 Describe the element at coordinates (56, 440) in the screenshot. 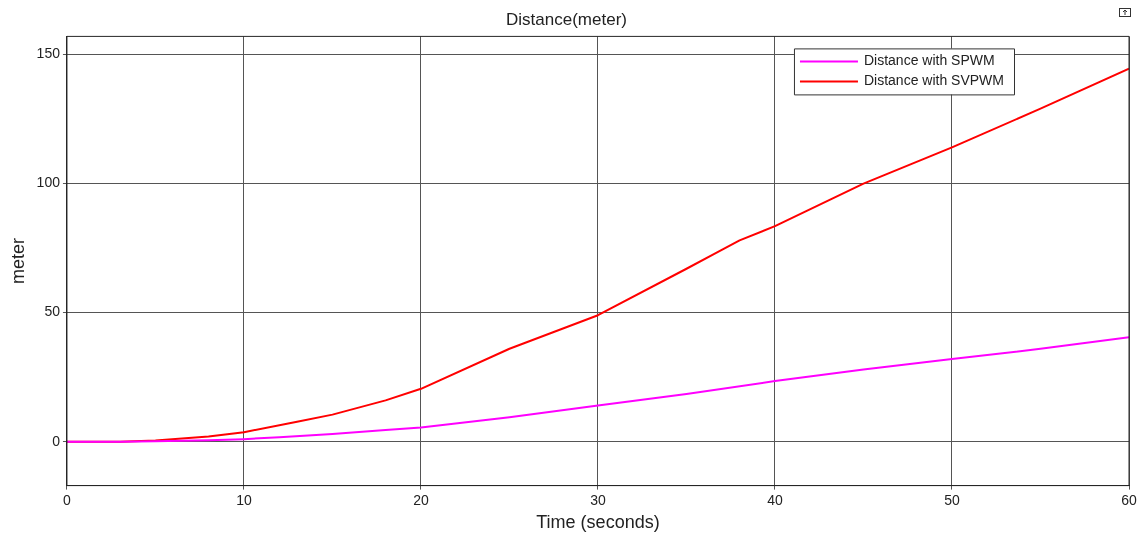

I see `y-tick-label: 0` at that location.